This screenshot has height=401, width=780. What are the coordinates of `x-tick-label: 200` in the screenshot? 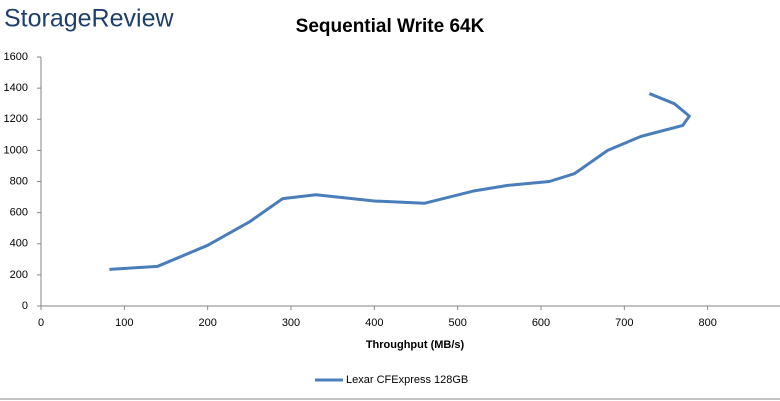 It's located at (207, 323).